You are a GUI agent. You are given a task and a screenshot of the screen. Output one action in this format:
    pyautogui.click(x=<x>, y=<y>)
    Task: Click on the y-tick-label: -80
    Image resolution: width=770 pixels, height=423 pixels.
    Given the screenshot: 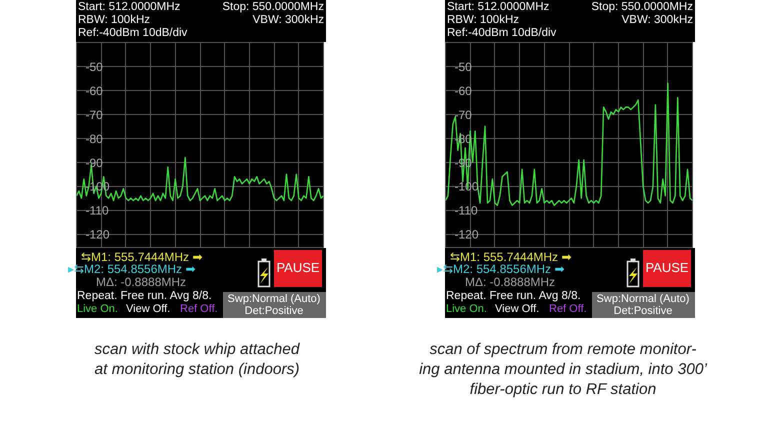 What is the action you would take?
    pyautogui.click(x=95, y=139)
    